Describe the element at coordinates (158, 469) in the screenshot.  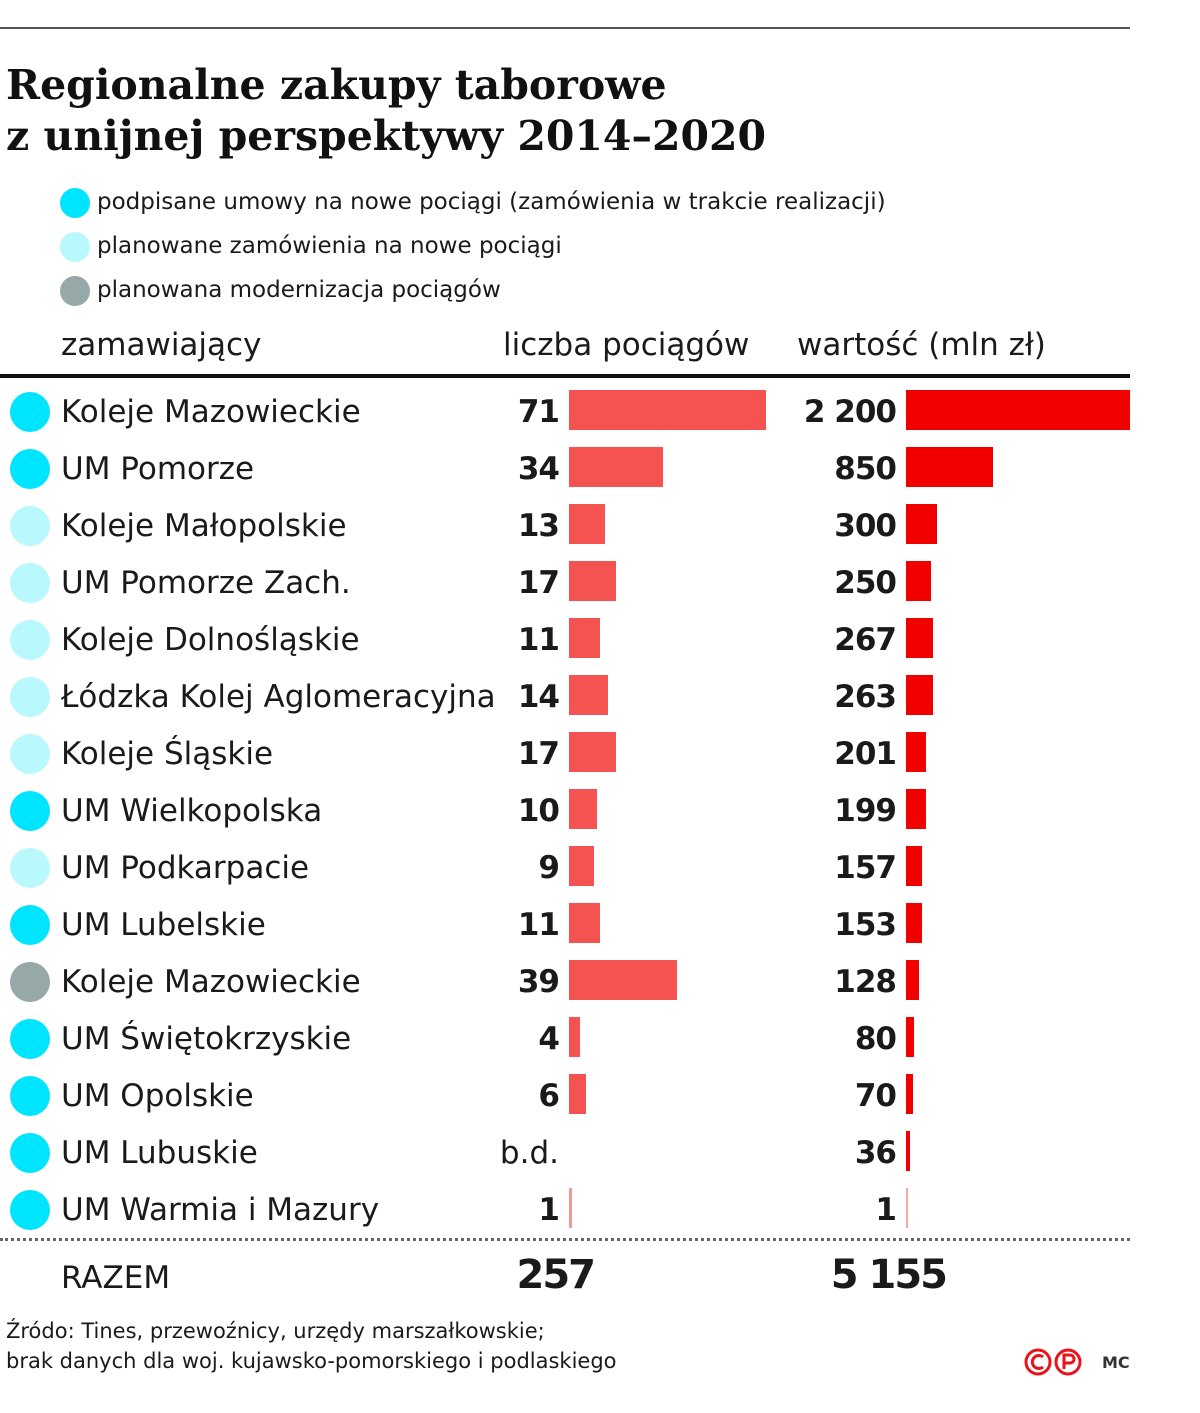
I see `orderer-name: UM Pomorze` at that location.